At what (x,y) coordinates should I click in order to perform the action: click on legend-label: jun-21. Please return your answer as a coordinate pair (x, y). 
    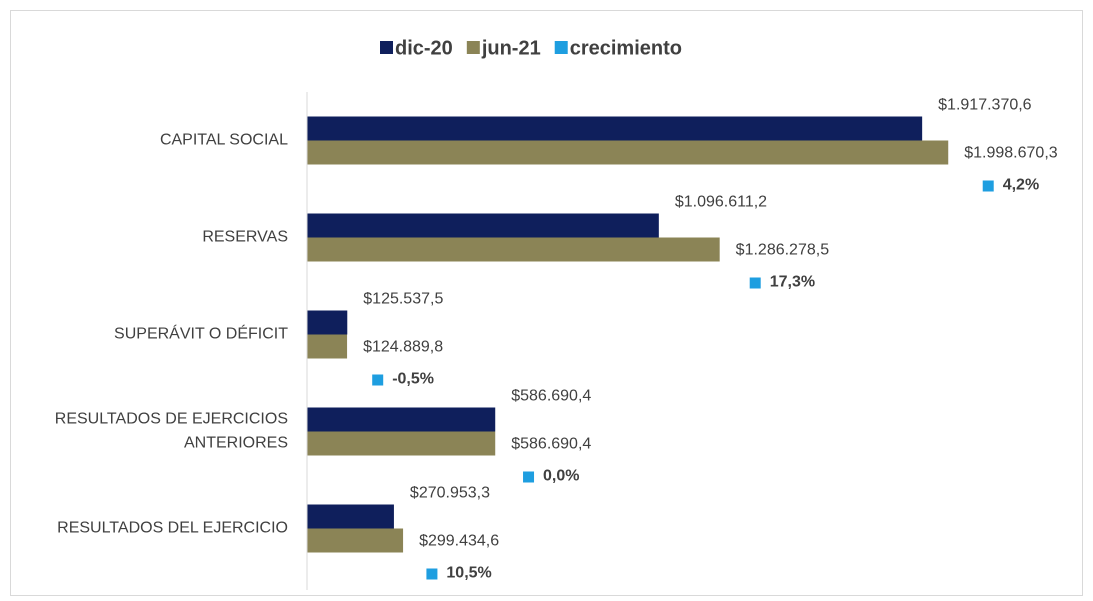
    Looking at the image, I should click on (511, 48).